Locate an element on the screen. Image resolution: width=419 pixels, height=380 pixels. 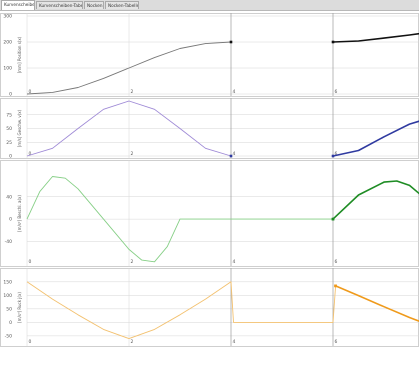
tab-nocken: Nocken is located at coordinates (94, 5).